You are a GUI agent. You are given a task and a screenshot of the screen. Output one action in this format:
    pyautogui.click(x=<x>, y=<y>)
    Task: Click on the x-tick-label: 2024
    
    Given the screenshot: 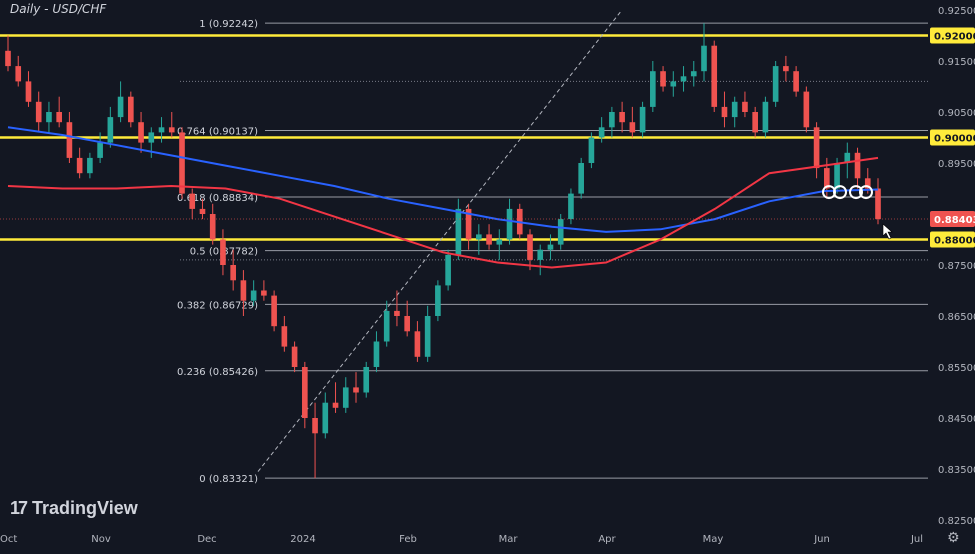 What is the action you would take?
    pyautogui.click(x=302, y=539)
    